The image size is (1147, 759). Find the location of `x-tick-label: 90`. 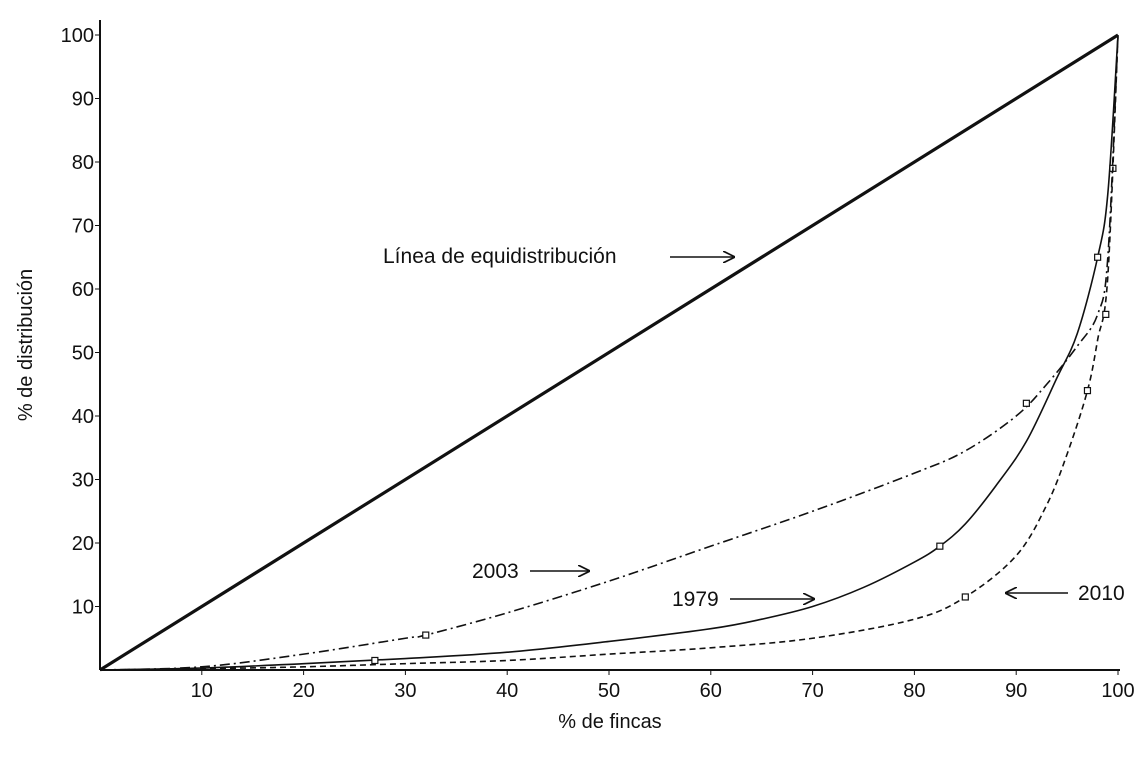

x-tick-label: 90 is located at coordinates (1016, 691).